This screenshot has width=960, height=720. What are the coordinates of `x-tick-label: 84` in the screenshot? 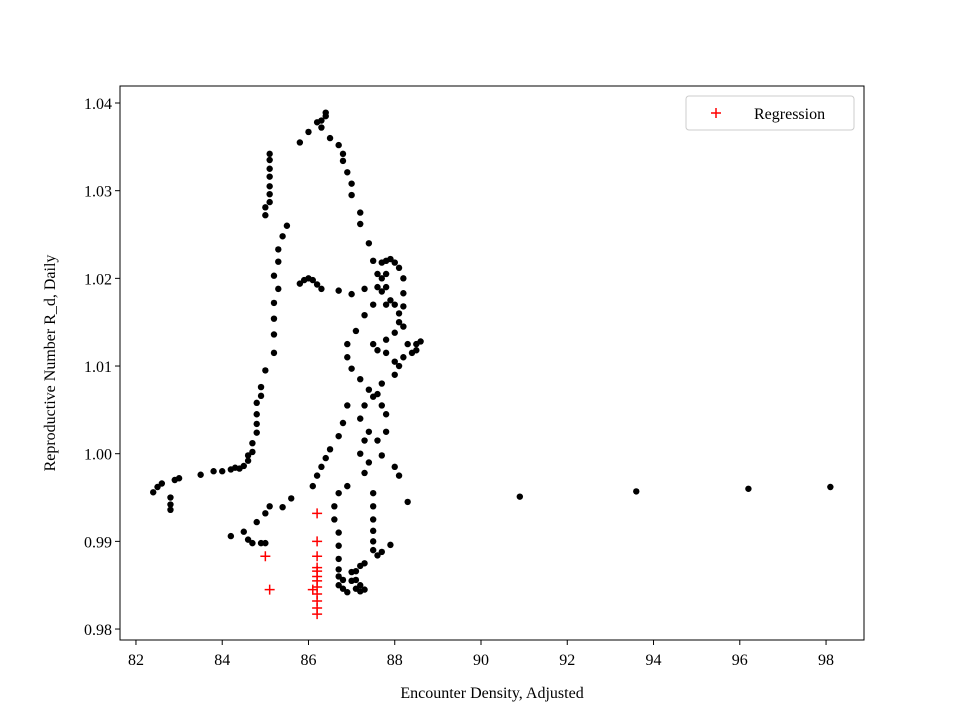 It's located at (222, 660).